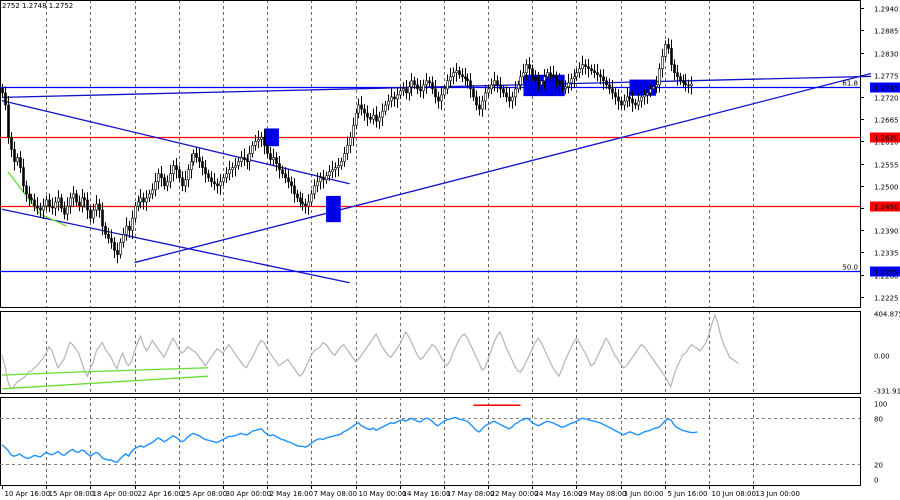 Image resolution: width=900 pixels, height=500 pixels. I want to click on level-label: 1.2745, so click(886, 89).